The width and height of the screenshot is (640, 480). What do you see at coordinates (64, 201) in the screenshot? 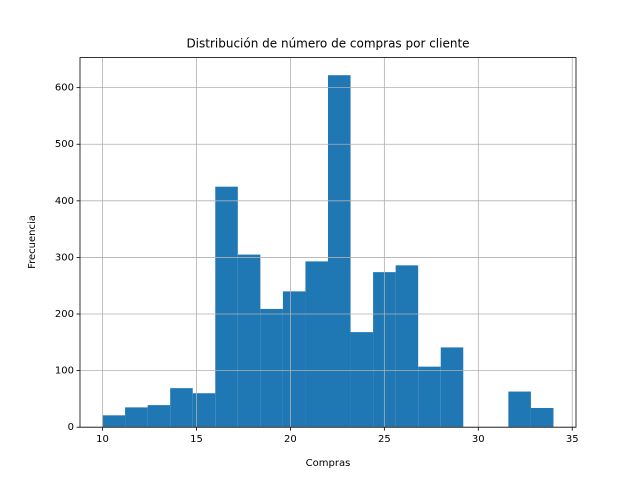
I see `y-tick-label: 400` at bounding box center [64, 201].